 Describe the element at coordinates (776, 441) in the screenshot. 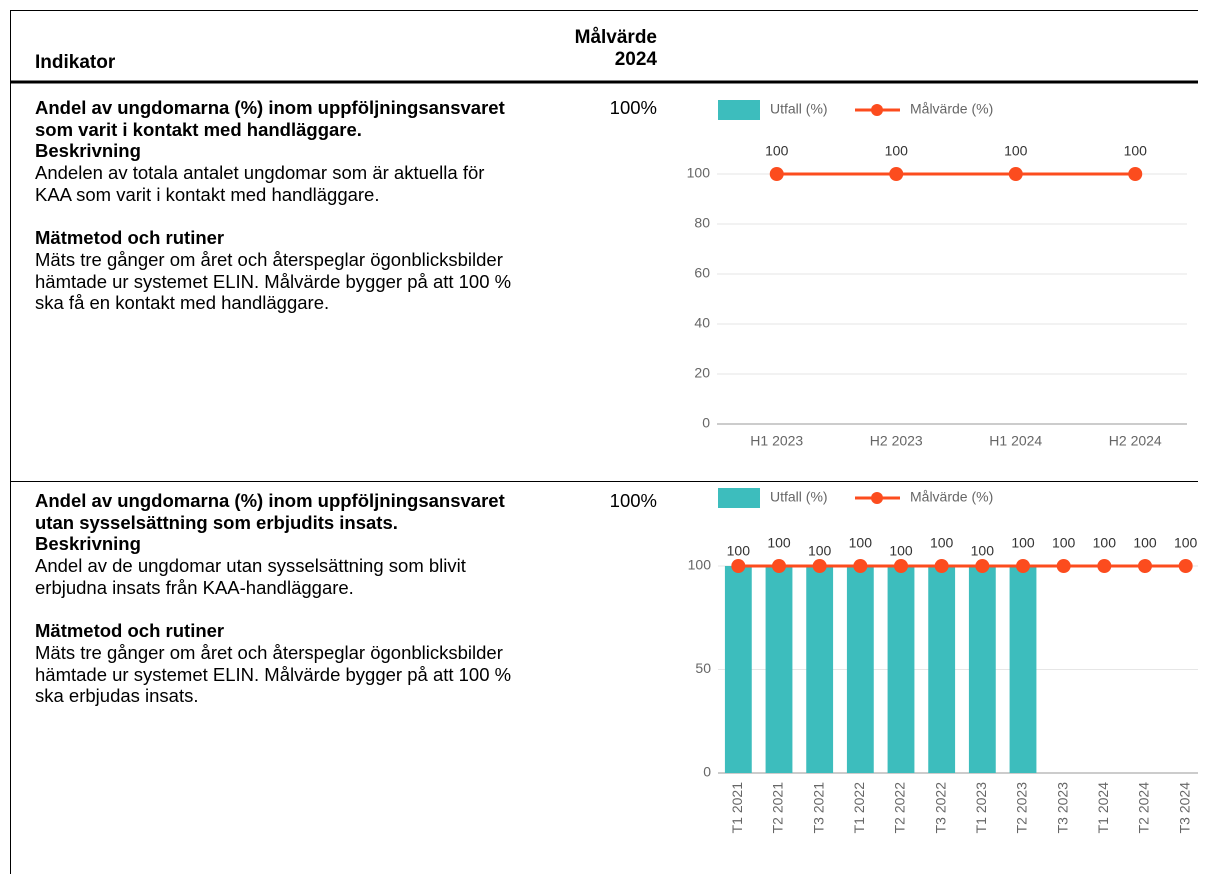

I see `x-tick-label: H1 2023` at that location.